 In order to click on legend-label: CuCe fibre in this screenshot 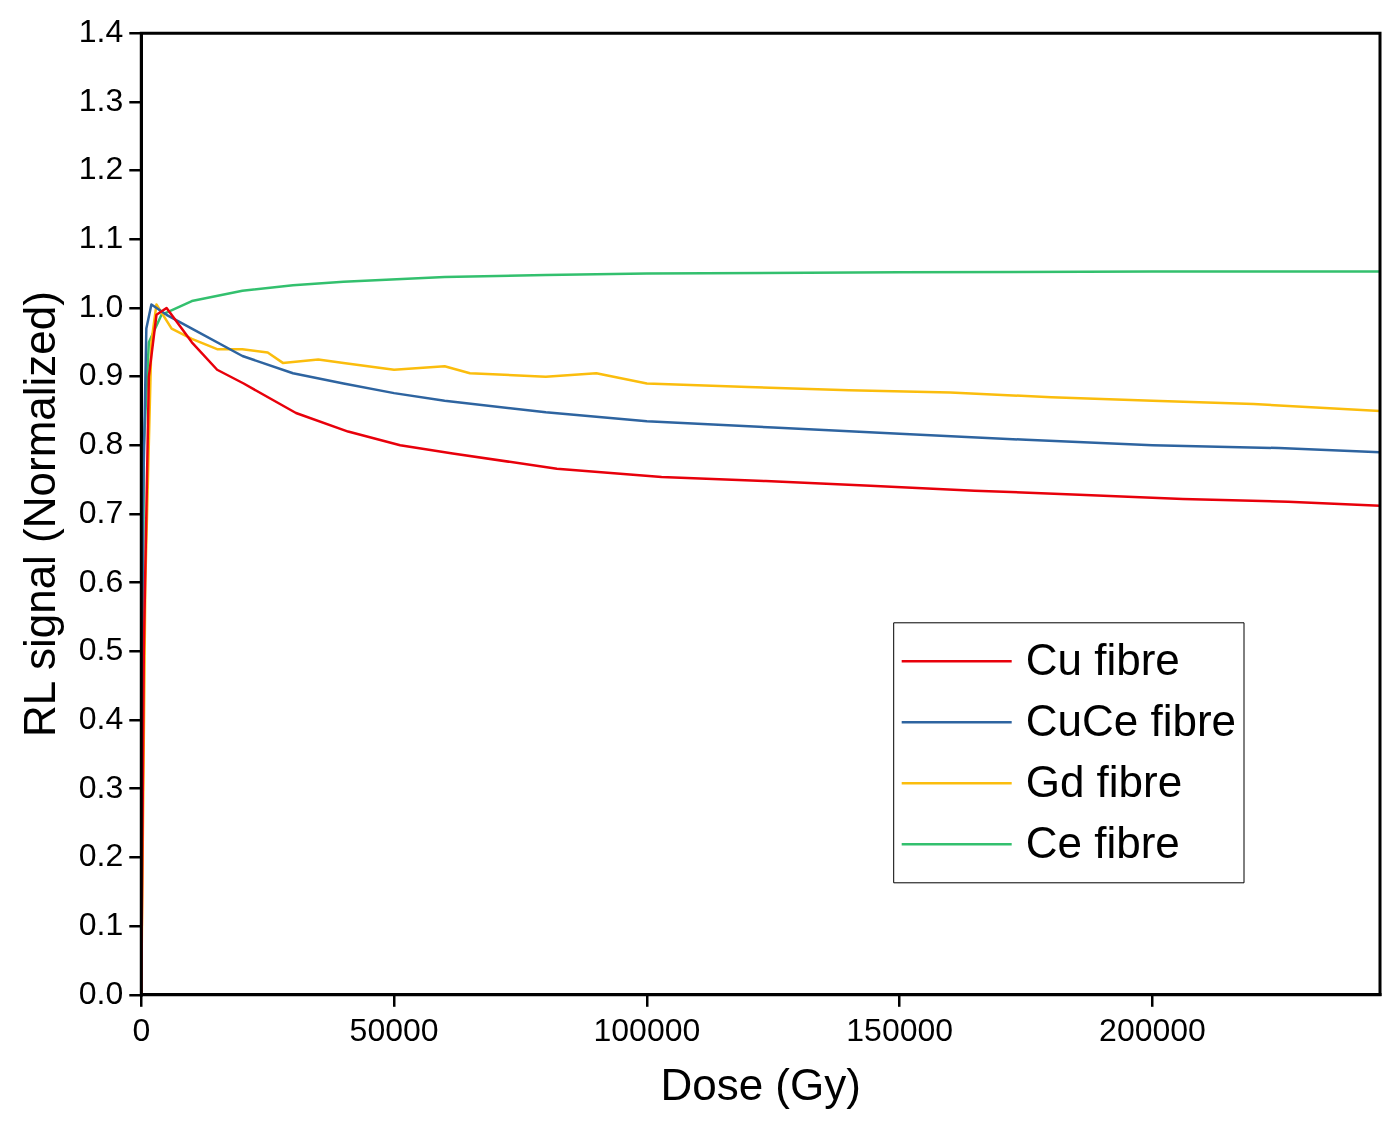, I will do `click(1130, 721)`.